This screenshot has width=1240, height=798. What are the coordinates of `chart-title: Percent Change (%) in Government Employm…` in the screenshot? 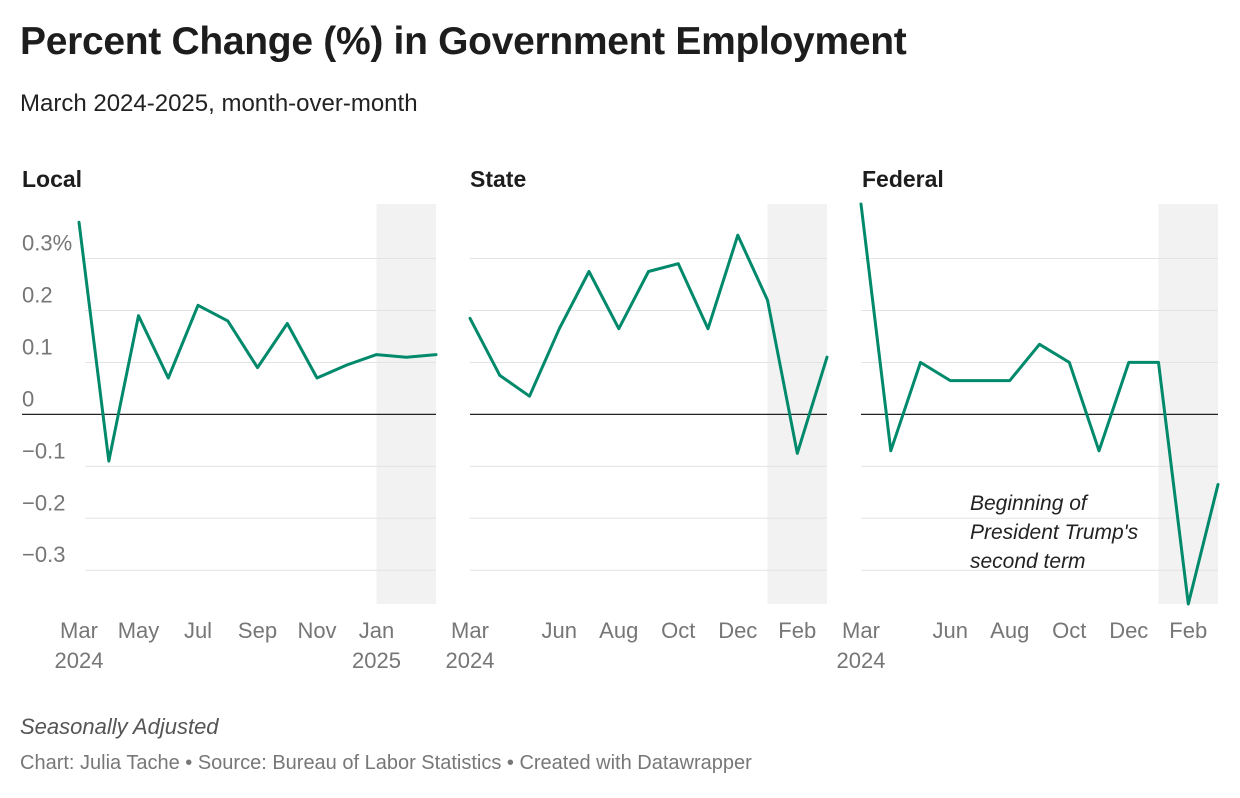 It's located at (463, 41).